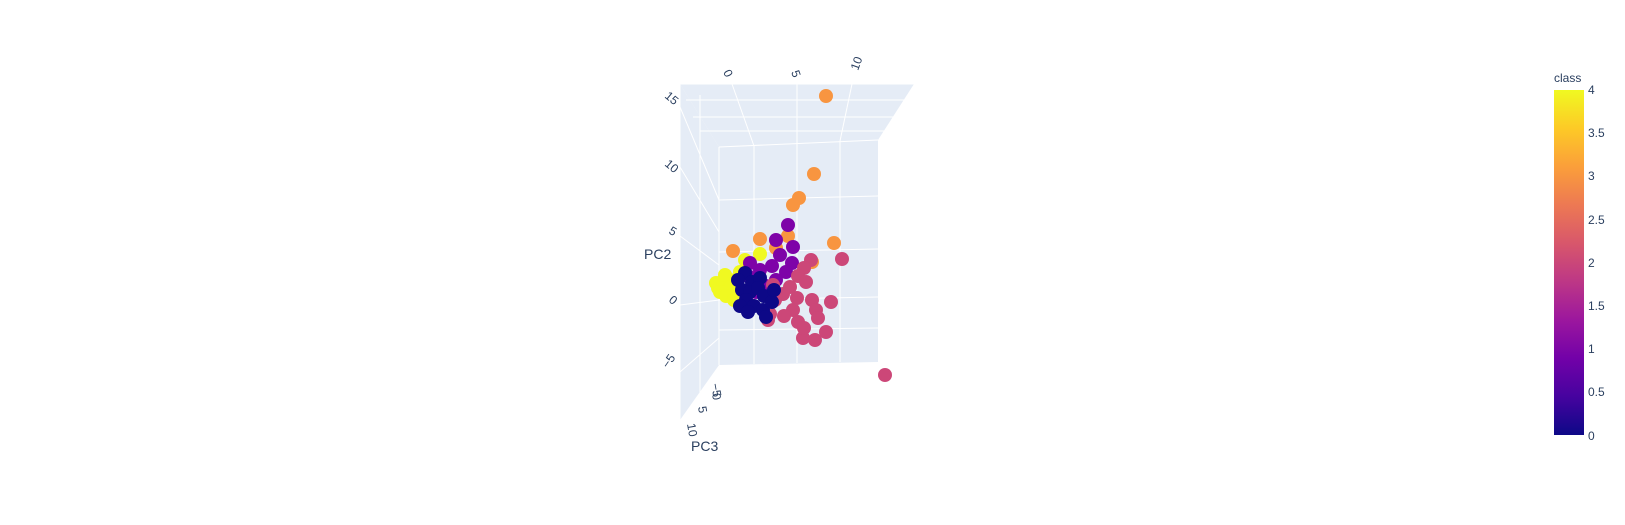 The image size is (1625, 525). Describe the element at coordinates (669, 361) in the screenshot. I see `y-tick-neg5: −5` at that location.